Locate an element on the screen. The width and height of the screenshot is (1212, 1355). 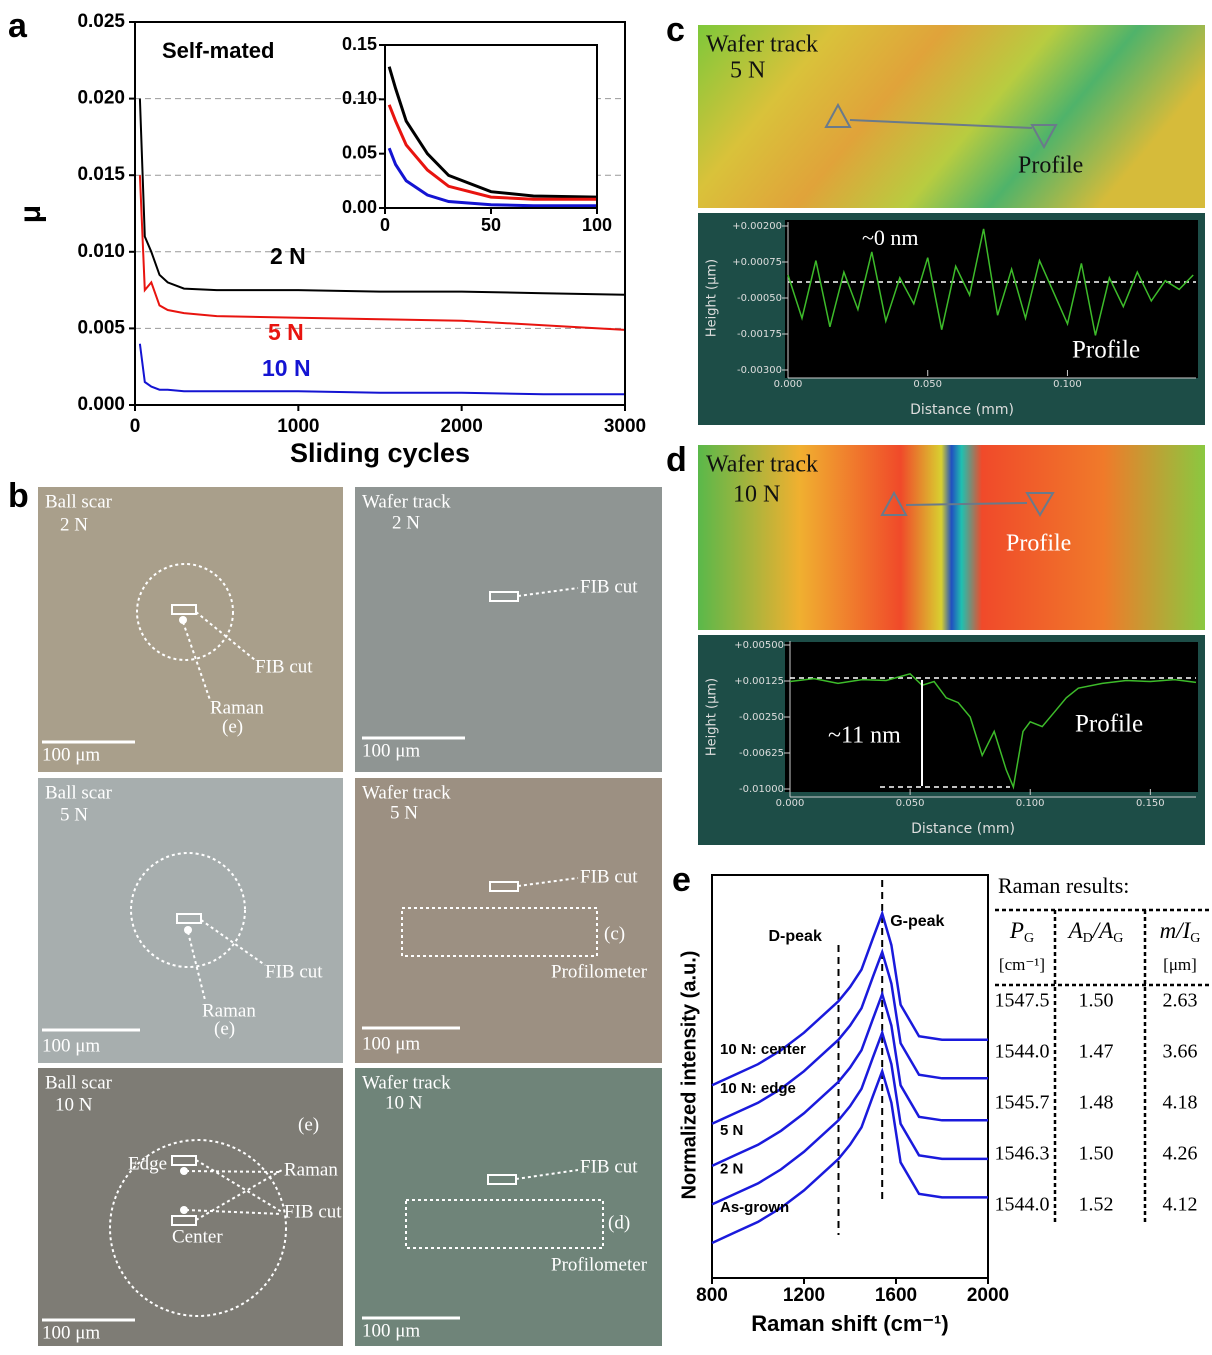
x-tick-label: 1000 is located at coordinates (298, 426).